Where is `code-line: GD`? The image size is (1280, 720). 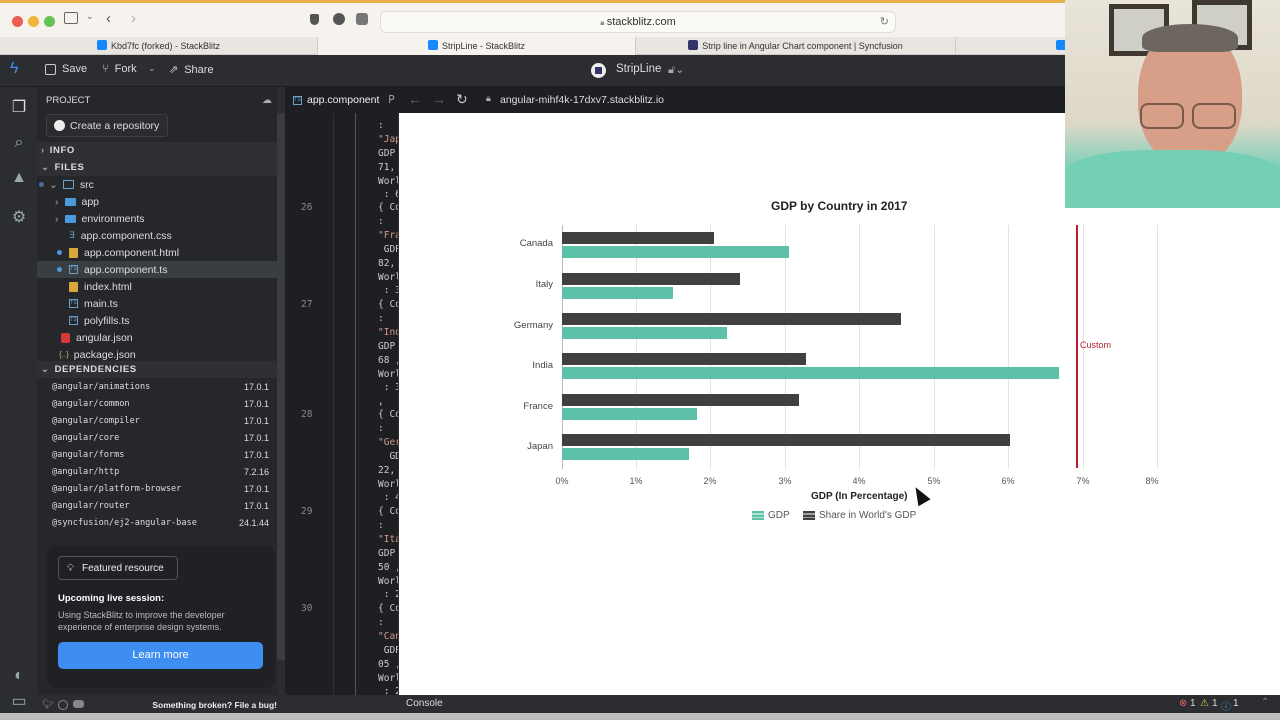 code-line: GD is located at coordinates (393, 456).